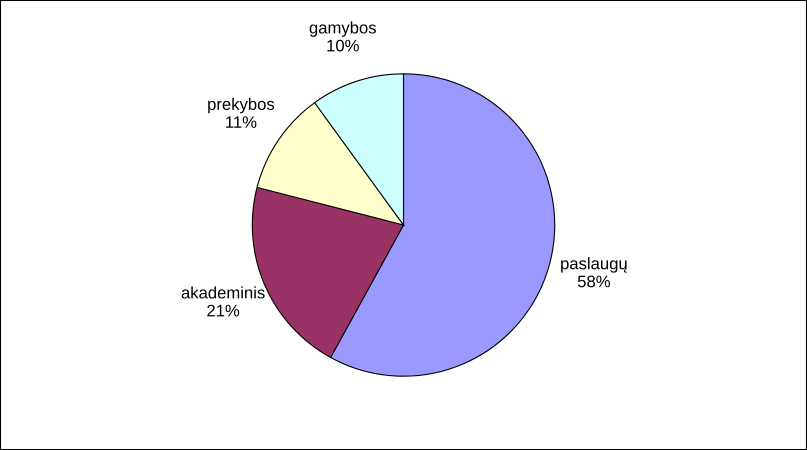  Describe the element at coordinates (241, 122) in the screenshot. I see `data-label: 11%` at that location.